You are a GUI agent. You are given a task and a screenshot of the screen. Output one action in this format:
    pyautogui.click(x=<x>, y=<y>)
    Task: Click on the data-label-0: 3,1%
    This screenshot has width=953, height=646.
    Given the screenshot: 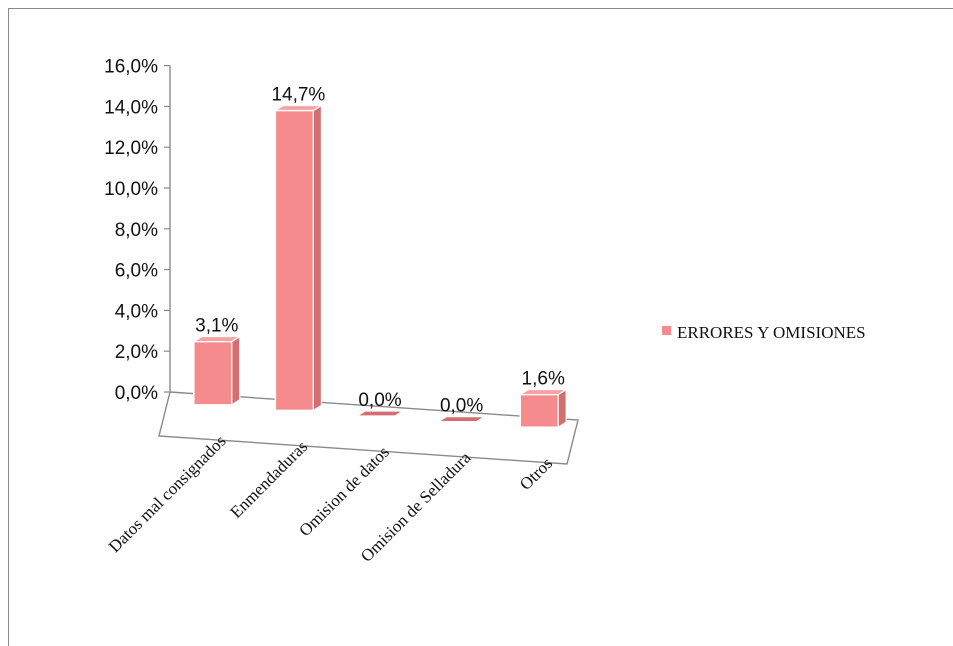 What is the action you would take?
    pyautogui.click(x=216, y=326)
    